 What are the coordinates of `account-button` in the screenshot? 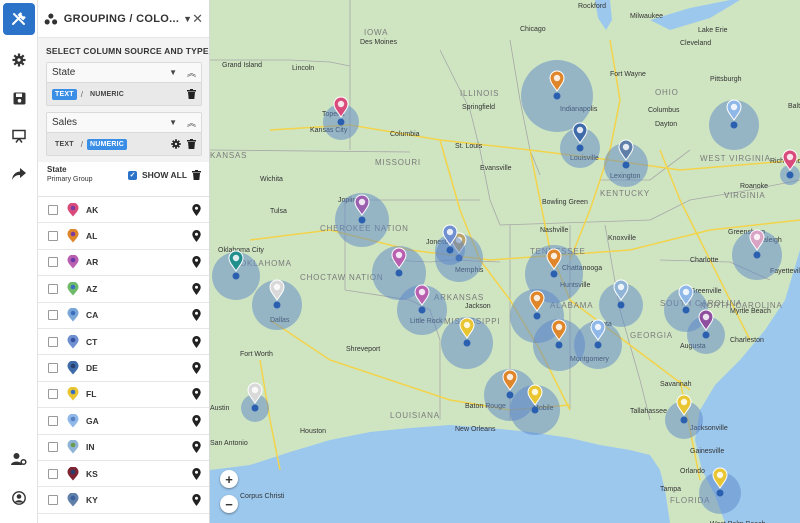 It's located at (19, 498).